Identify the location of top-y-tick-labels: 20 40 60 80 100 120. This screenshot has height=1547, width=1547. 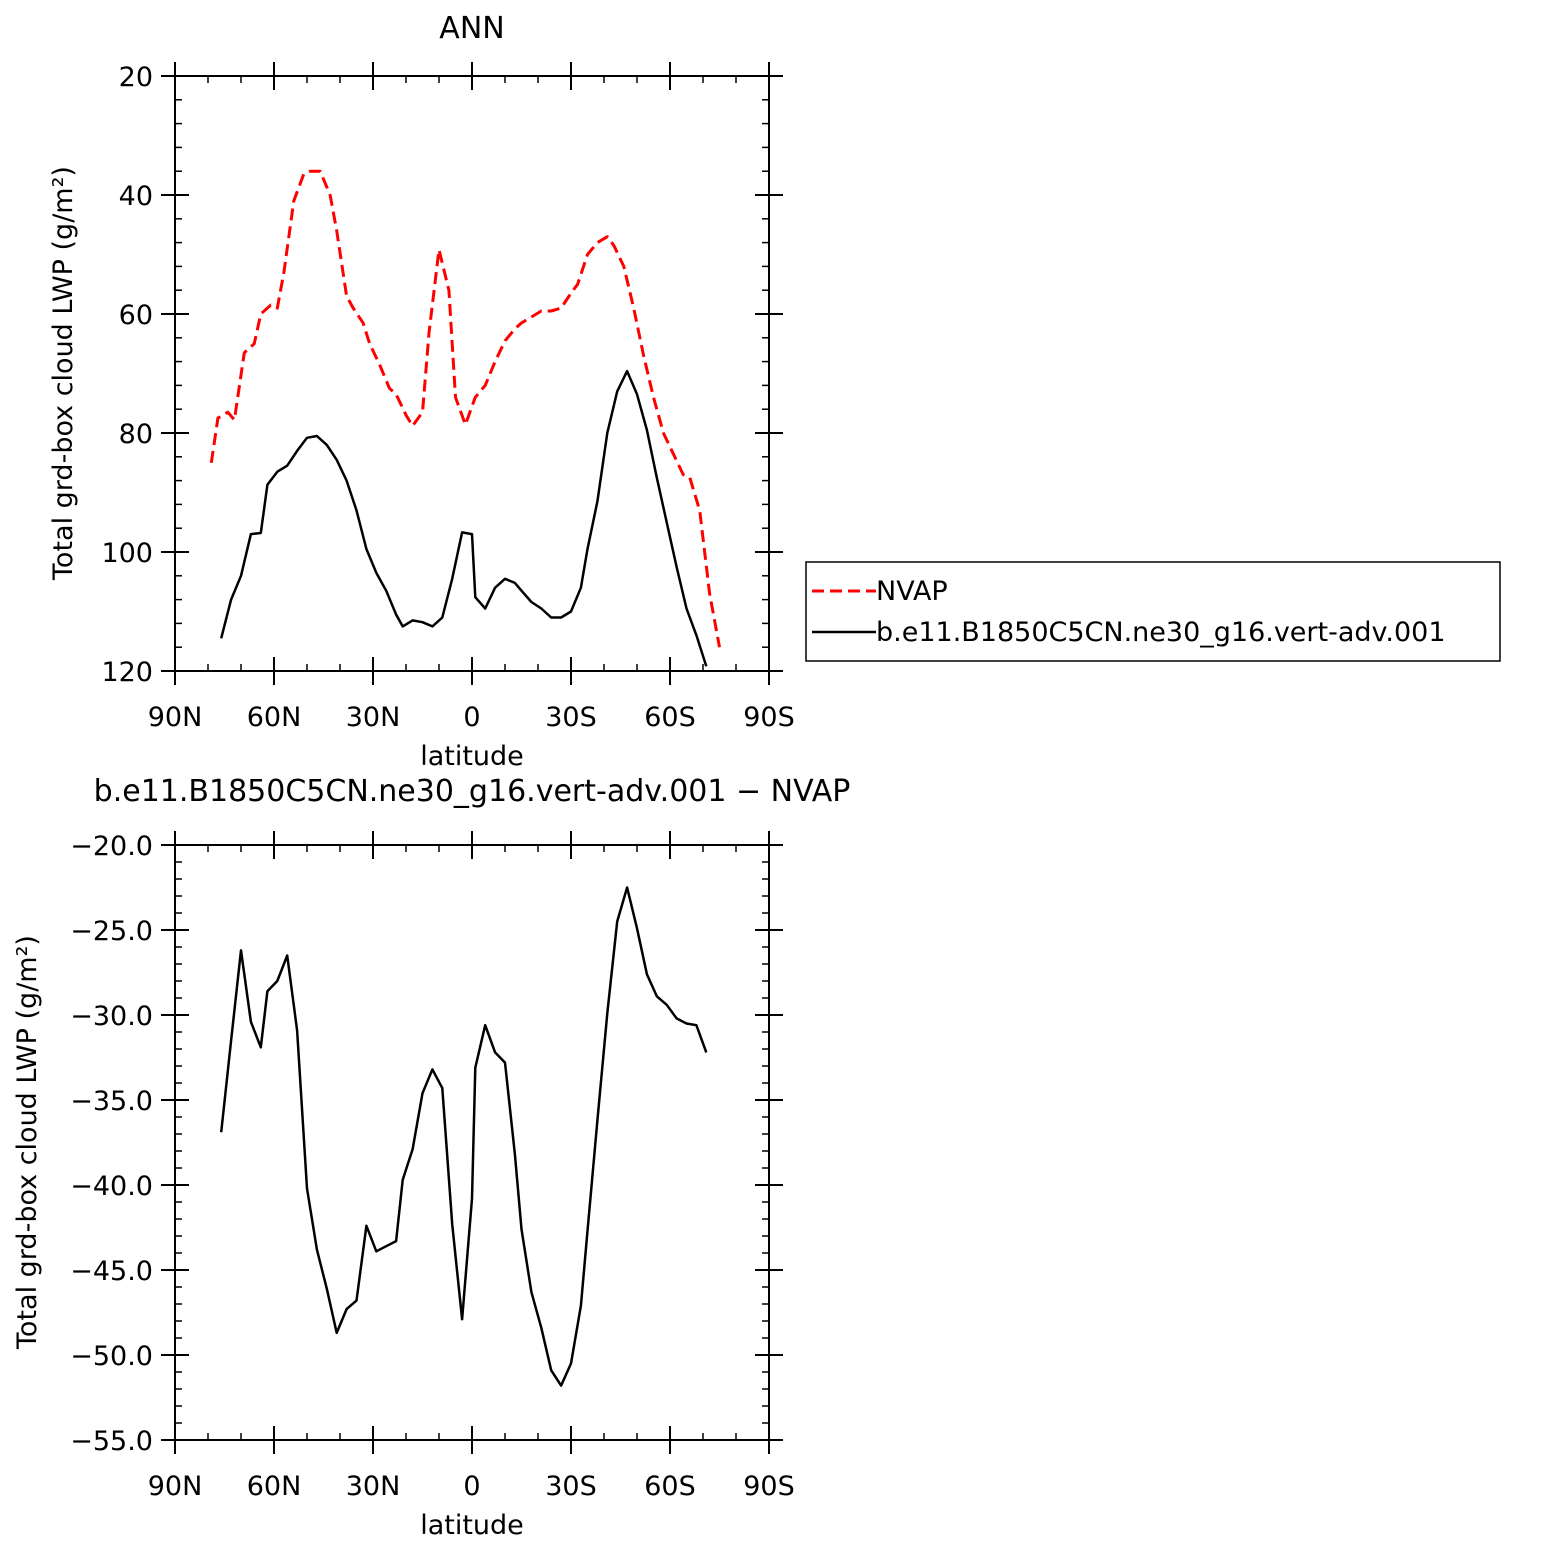
(127, 375).